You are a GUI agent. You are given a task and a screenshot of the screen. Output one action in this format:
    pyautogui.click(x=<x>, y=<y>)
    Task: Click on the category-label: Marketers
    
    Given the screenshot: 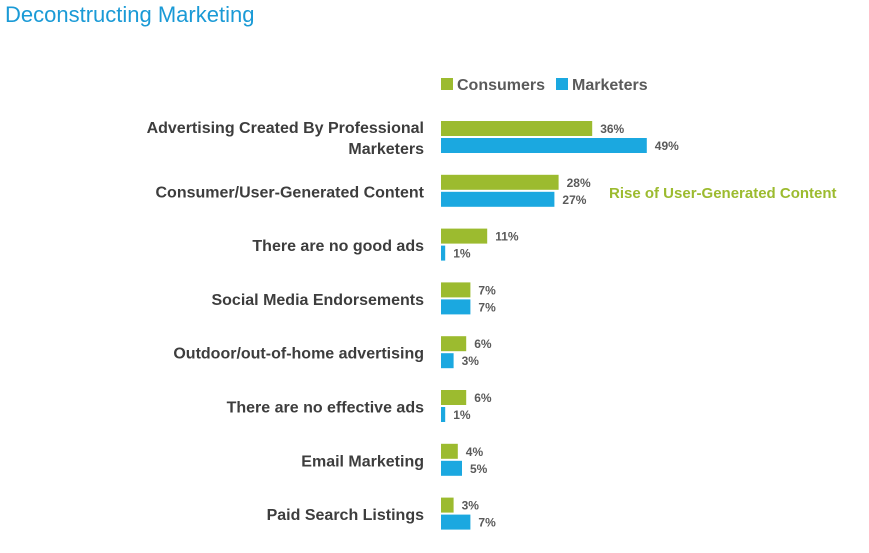 What is the action you would take?
    pyautogui.click(x=386, y=149)
    